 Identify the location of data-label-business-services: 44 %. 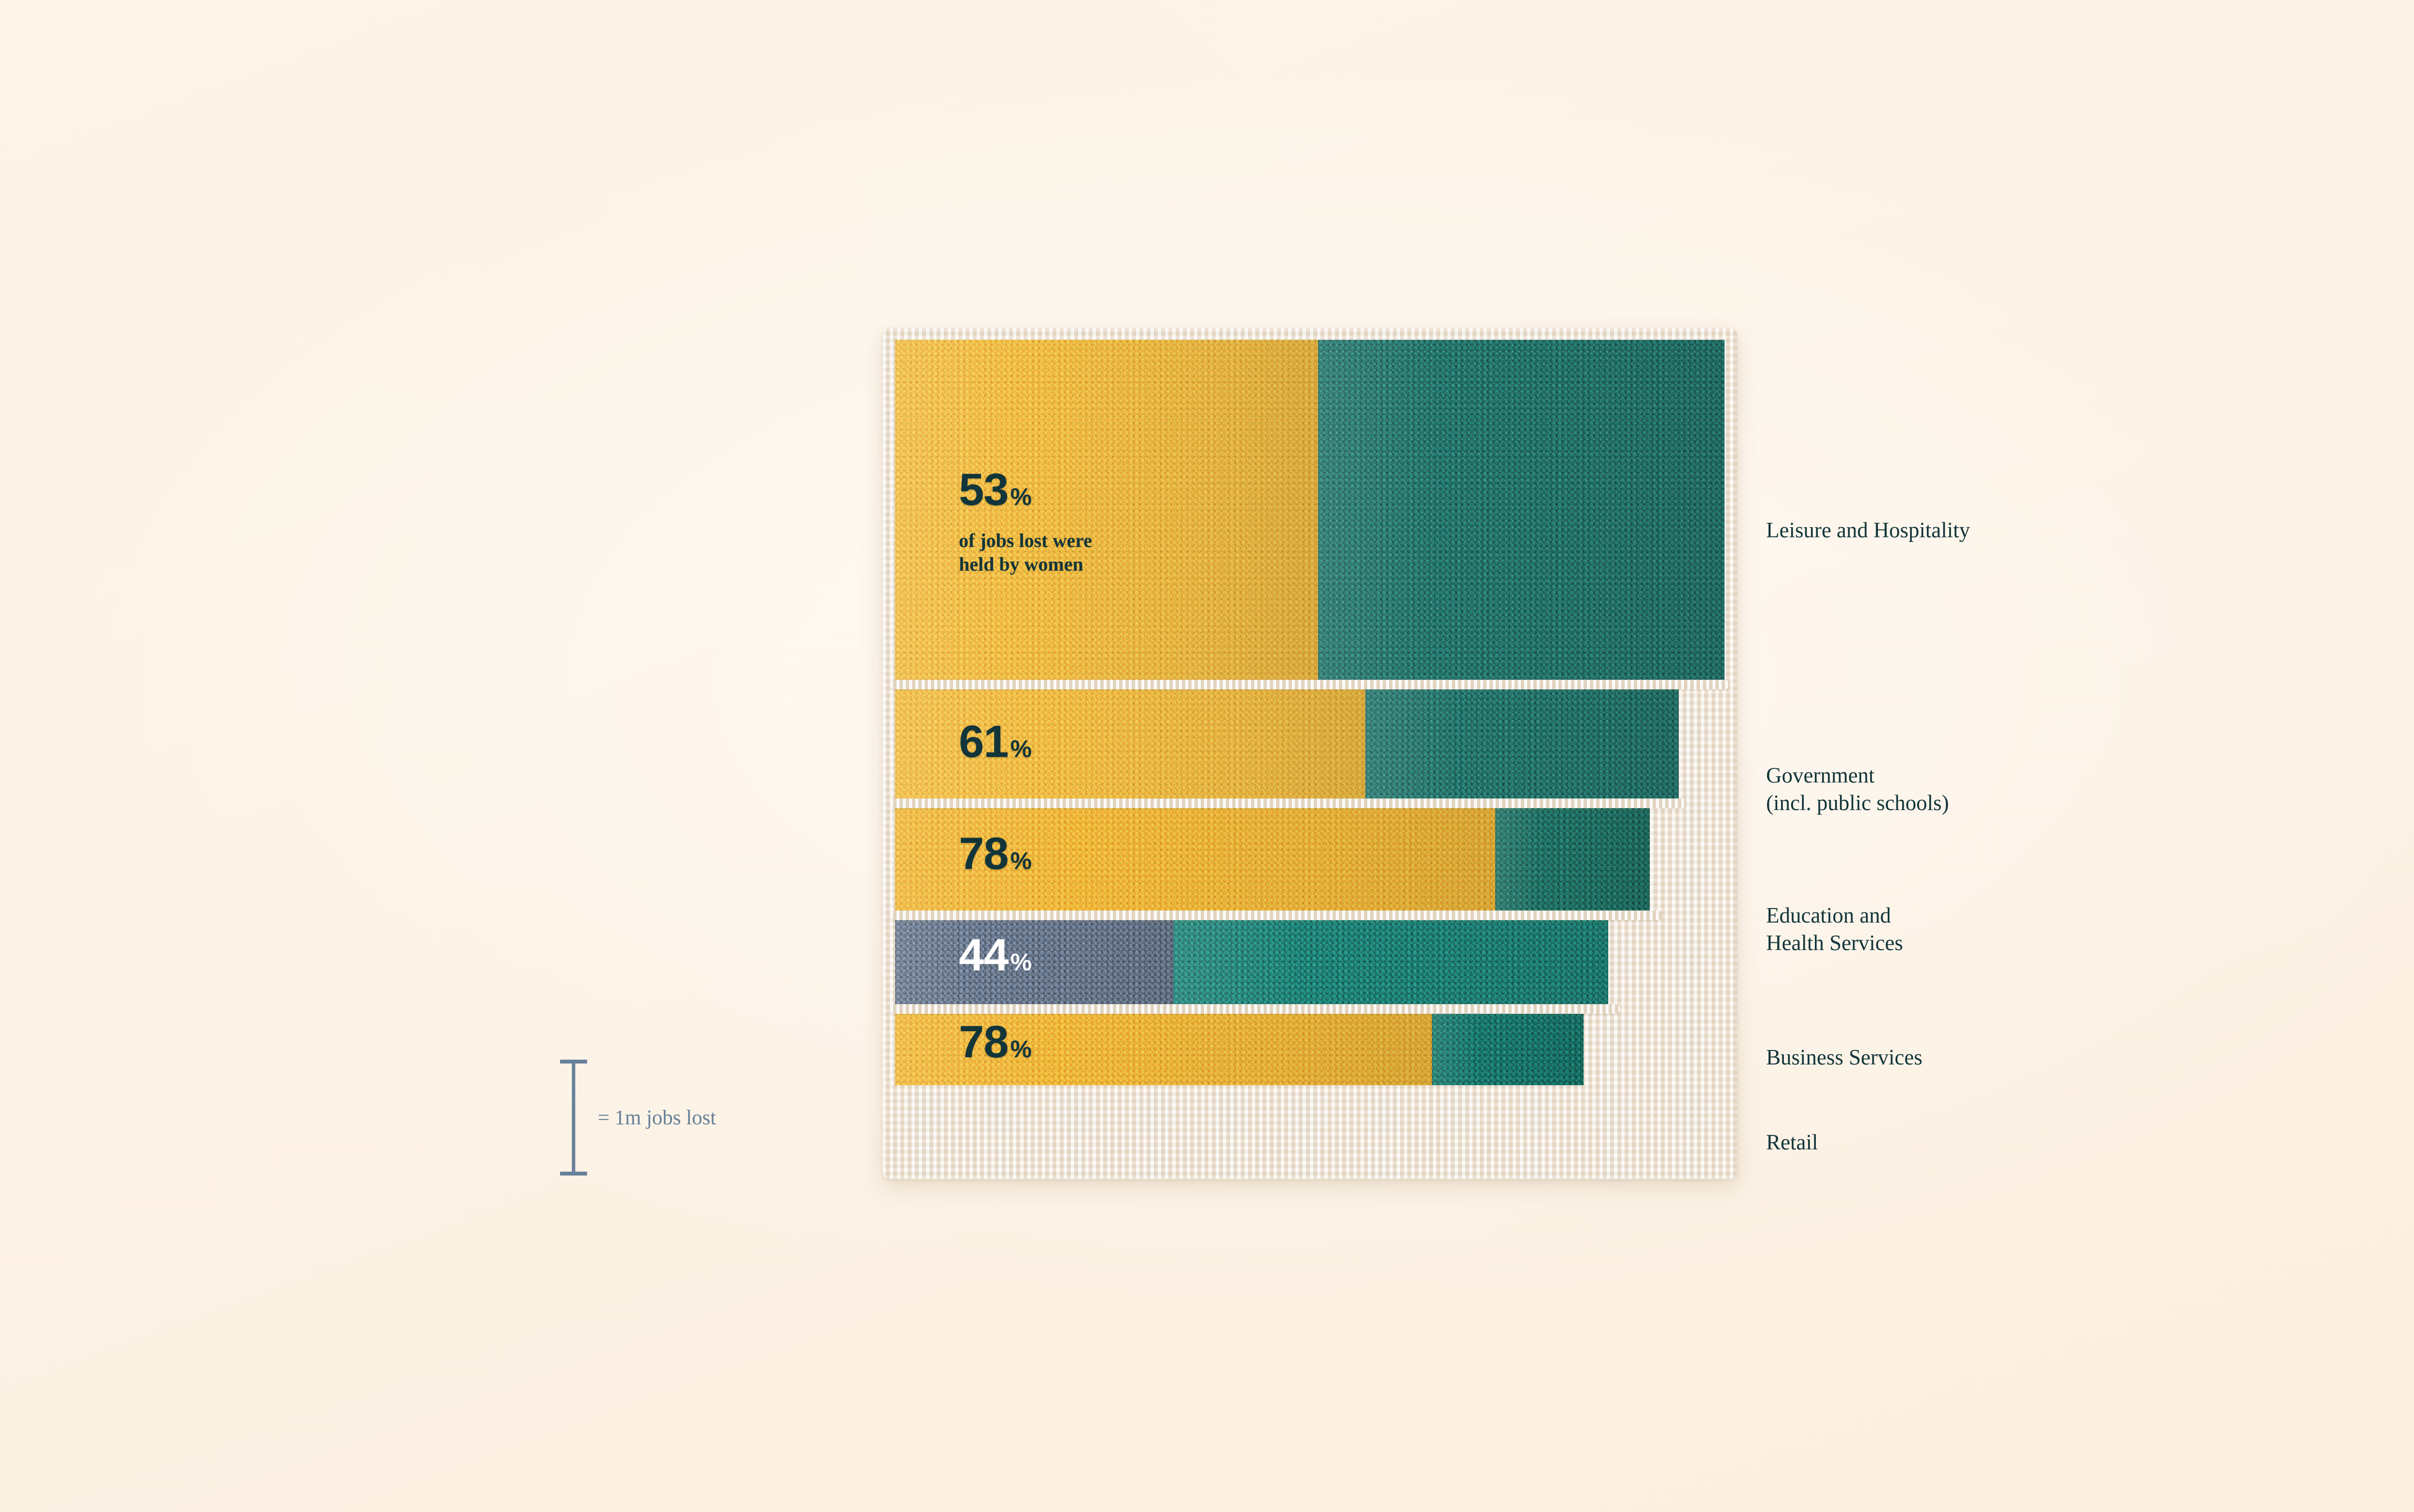
(996, 955).